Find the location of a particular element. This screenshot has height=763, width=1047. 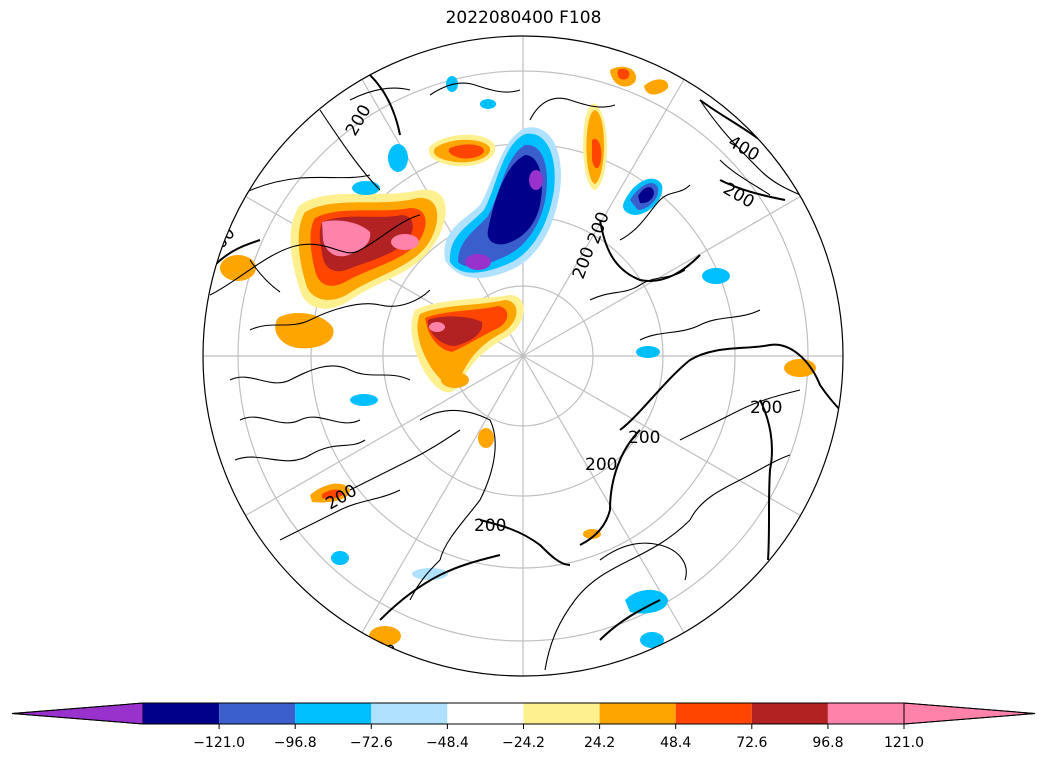

colorbar-over-extend is located at coordinates (969, 713).